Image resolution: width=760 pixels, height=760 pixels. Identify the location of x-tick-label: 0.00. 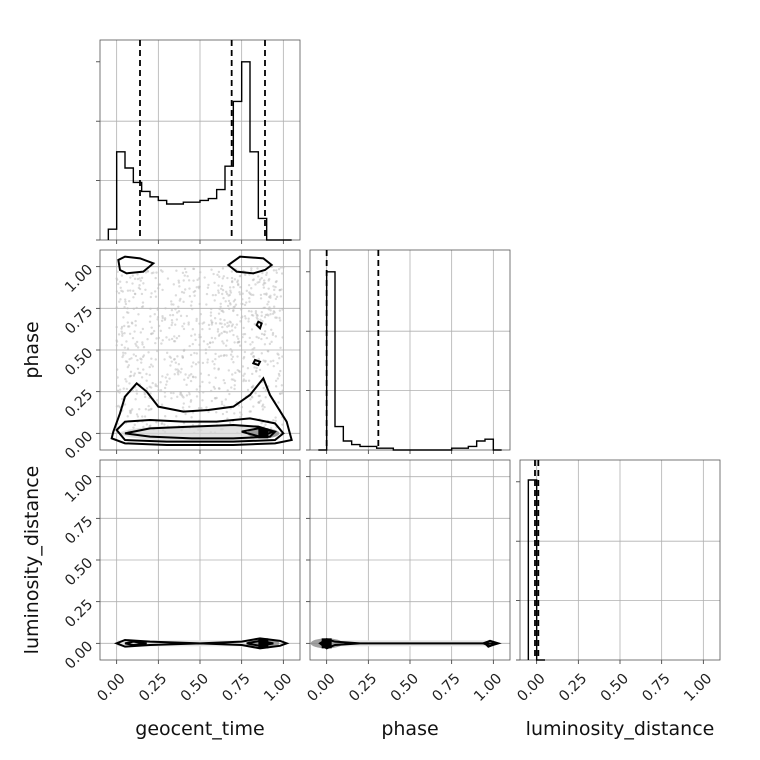
(532, 688).